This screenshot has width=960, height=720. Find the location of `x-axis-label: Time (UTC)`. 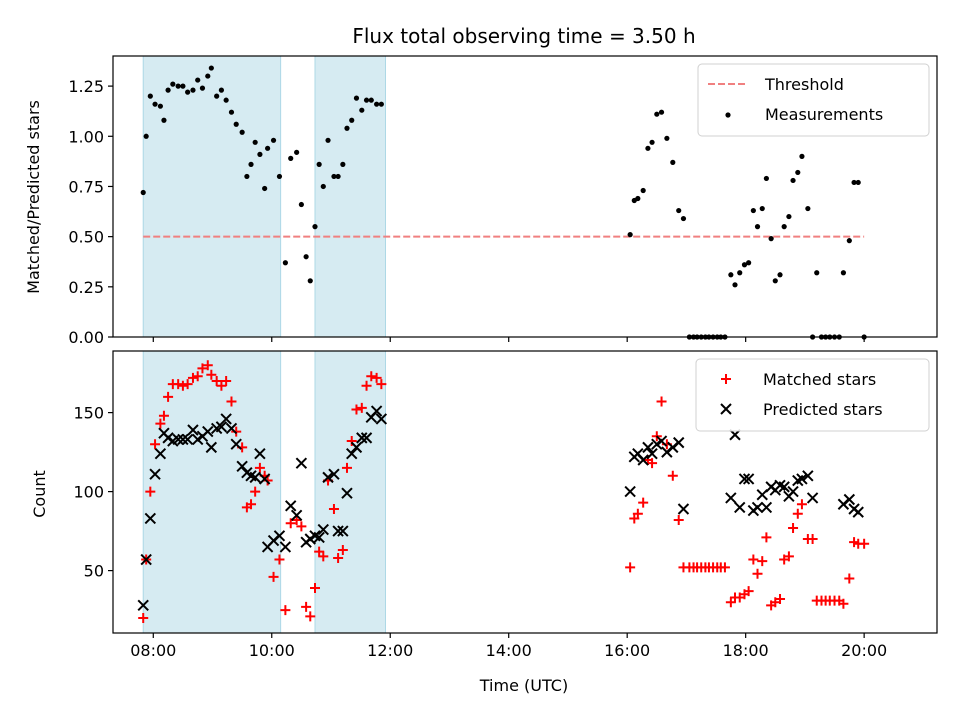

x-axis-label: Time (UTC) is located at coordinates (523, 685).